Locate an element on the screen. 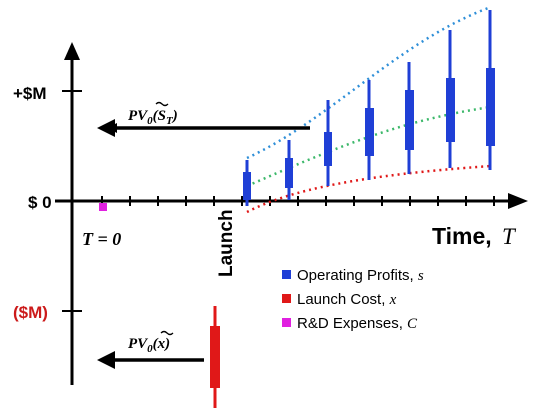  launch-cost-bar is located at coordinates (215, 357).